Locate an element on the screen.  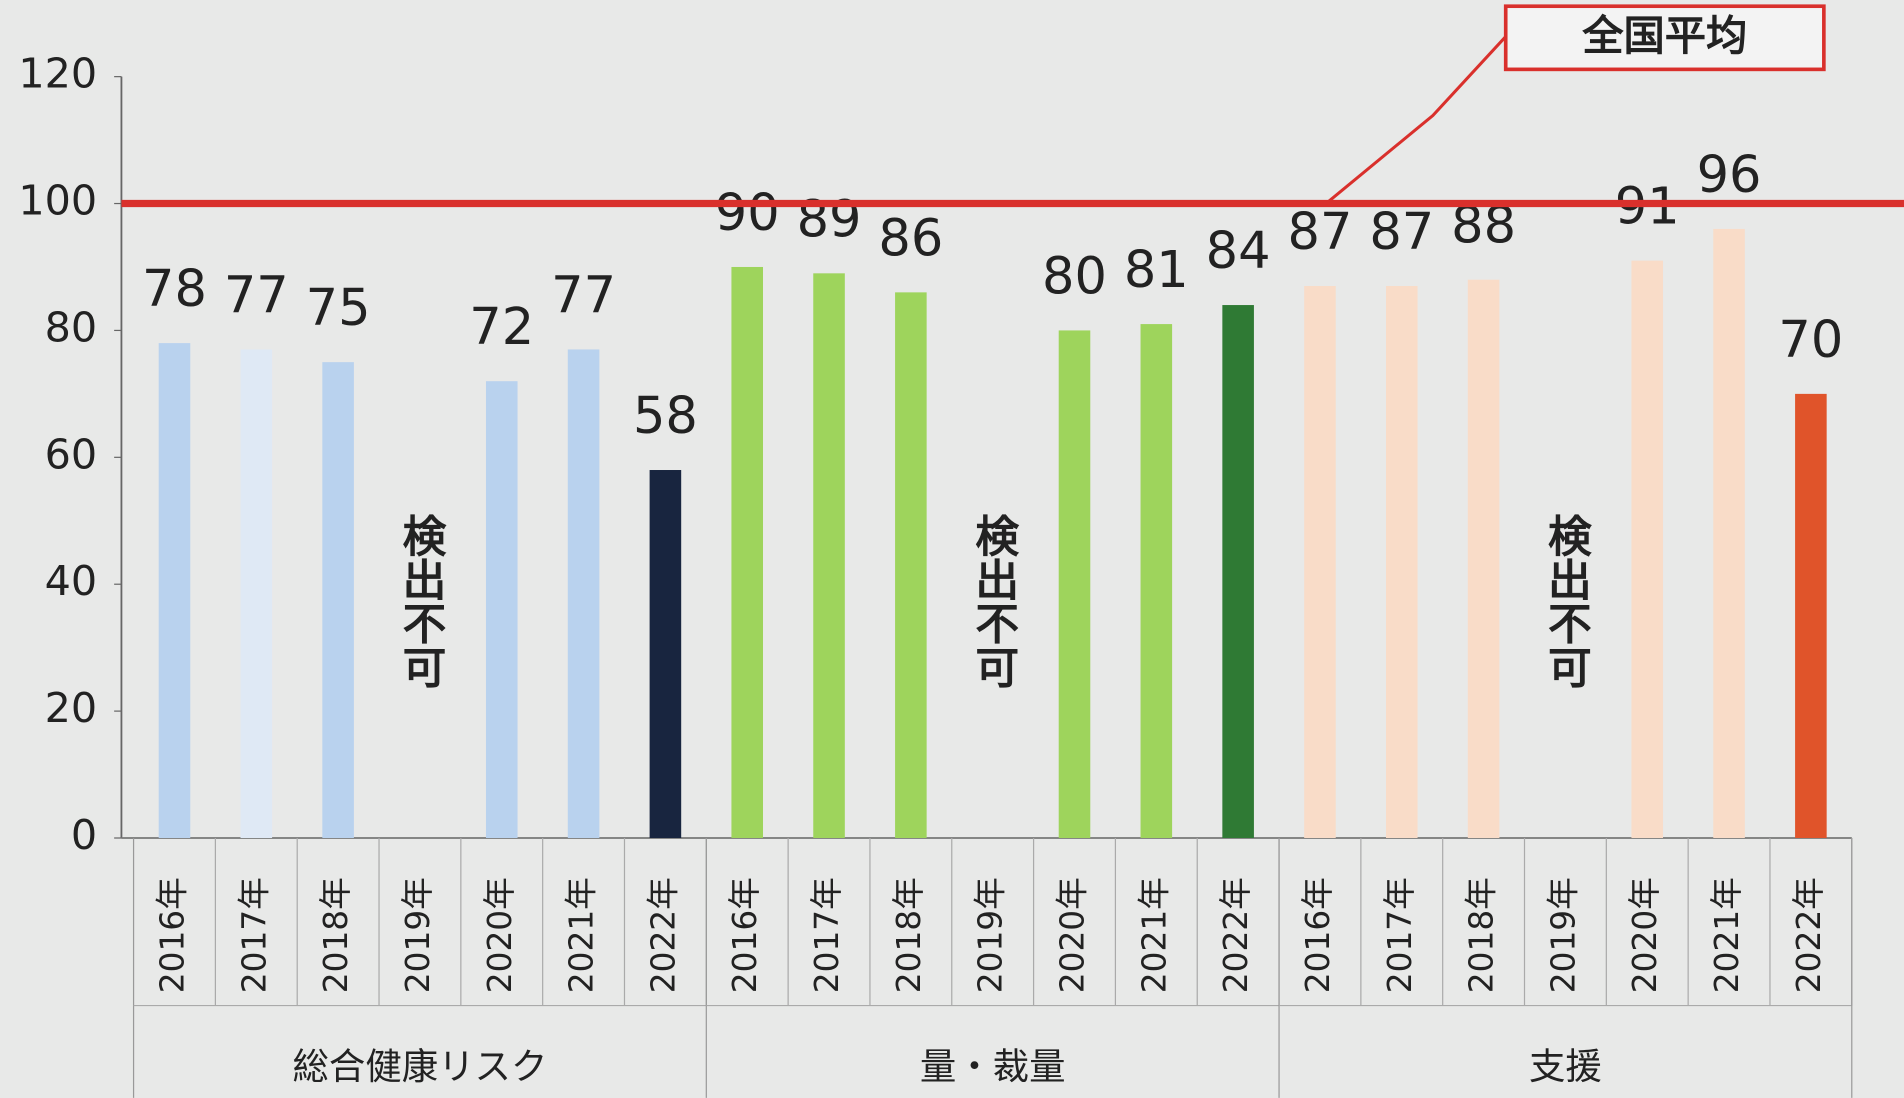
y-tick-label: 0 is located at coordinates (84, 835).